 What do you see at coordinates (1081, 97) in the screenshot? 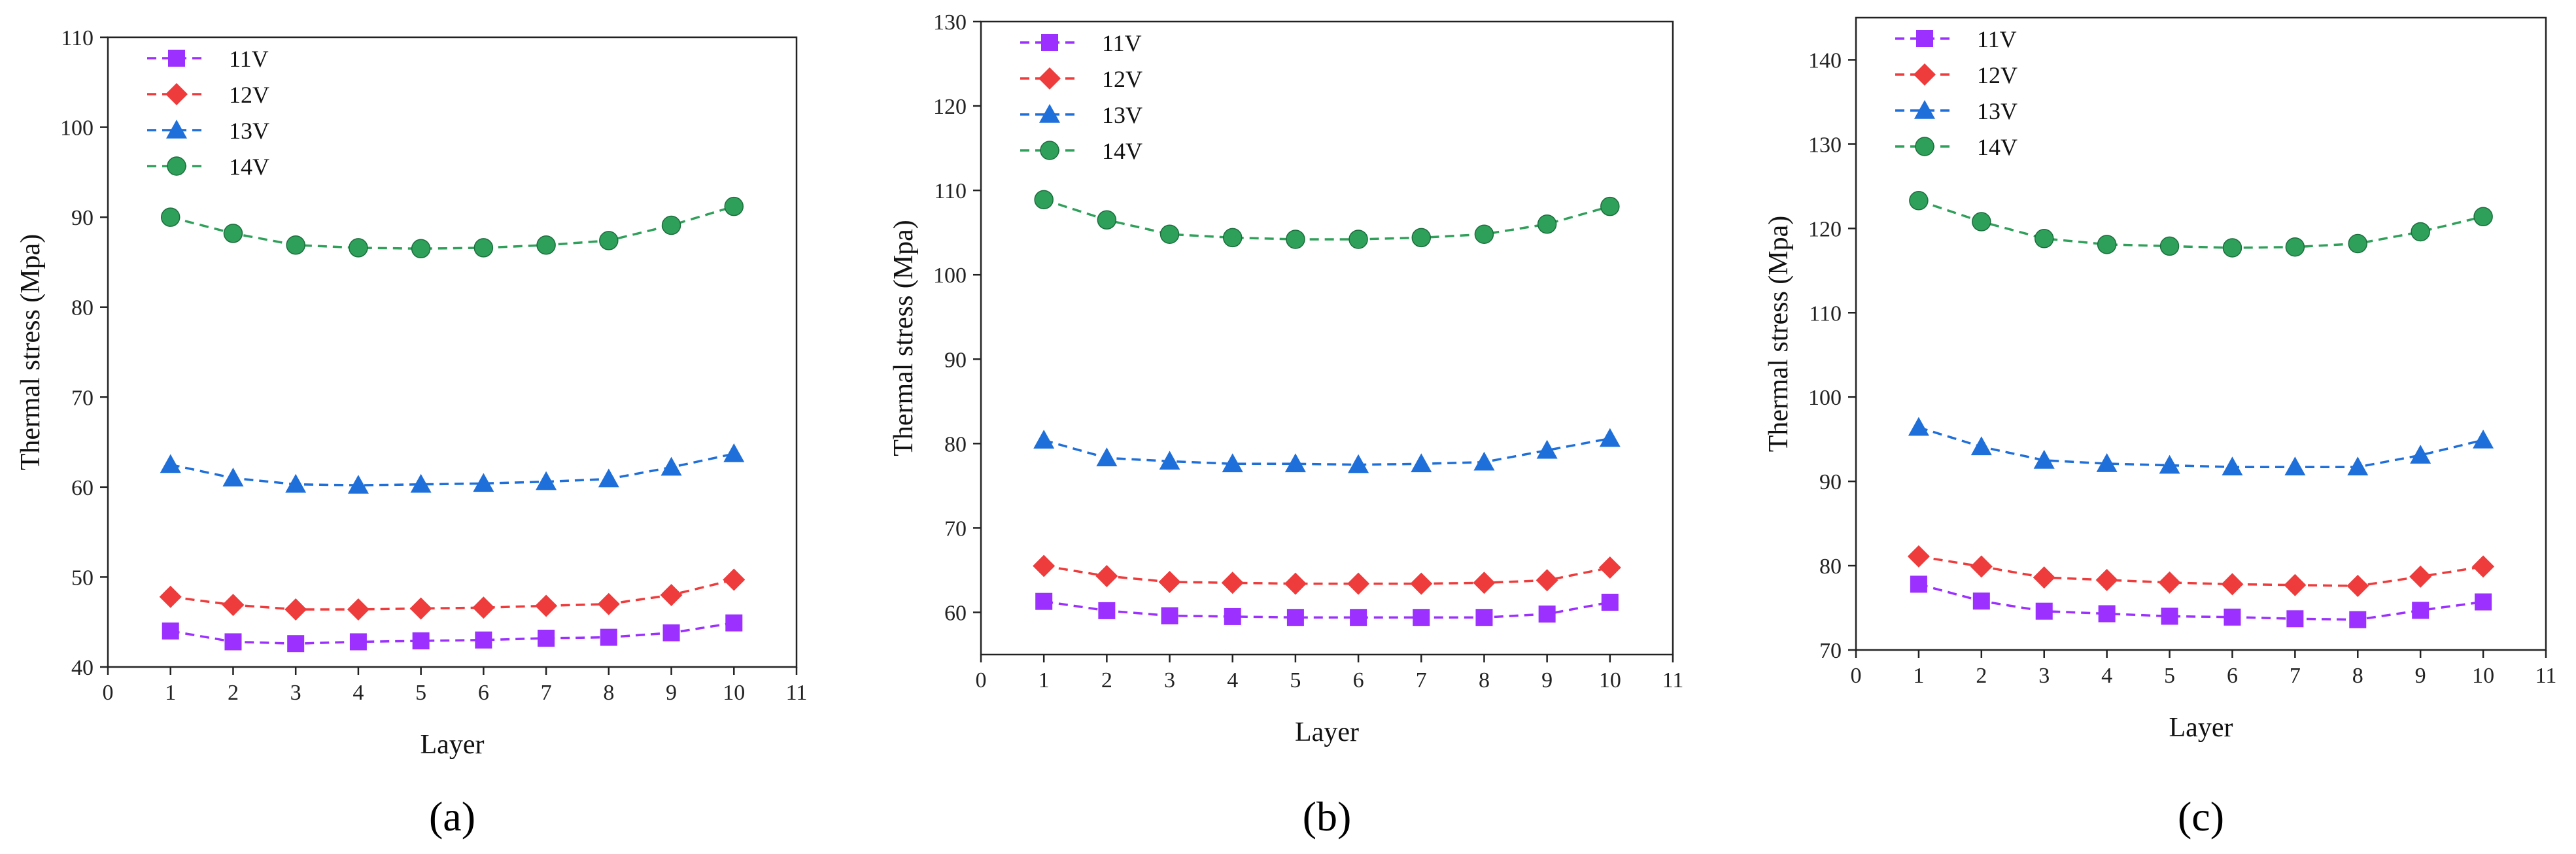
I see `legend: 11V 12V 13V 14V` at bounding box center [1081, 97].